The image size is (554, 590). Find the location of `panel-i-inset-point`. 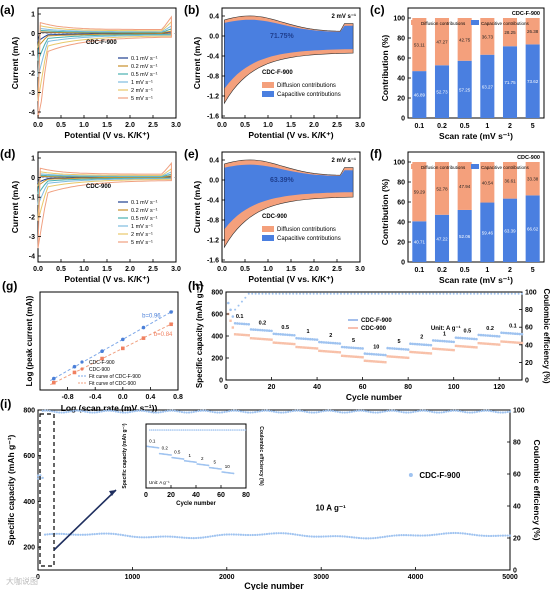

panel-i-inset-point is located at coordinates (158, 447).